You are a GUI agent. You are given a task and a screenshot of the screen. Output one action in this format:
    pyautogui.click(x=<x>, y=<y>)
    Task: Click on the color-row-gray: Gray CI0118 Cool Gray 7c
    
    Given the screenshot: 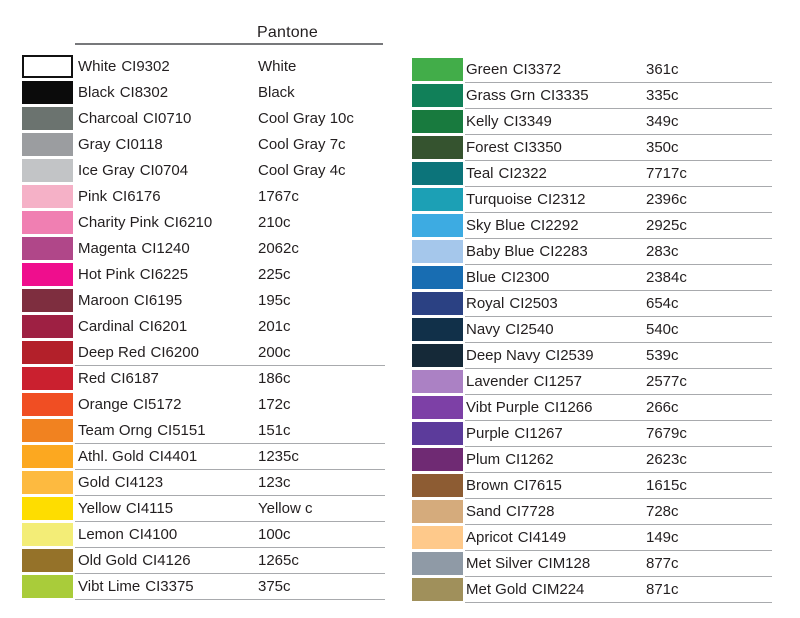 What is the action you would take?
    pyautogui.click(x=205, y=145)
    